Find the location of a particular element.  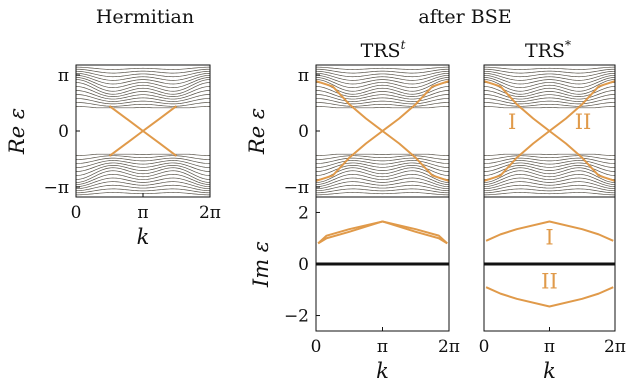

annotation-II: II is located at coordinates (549, 281).